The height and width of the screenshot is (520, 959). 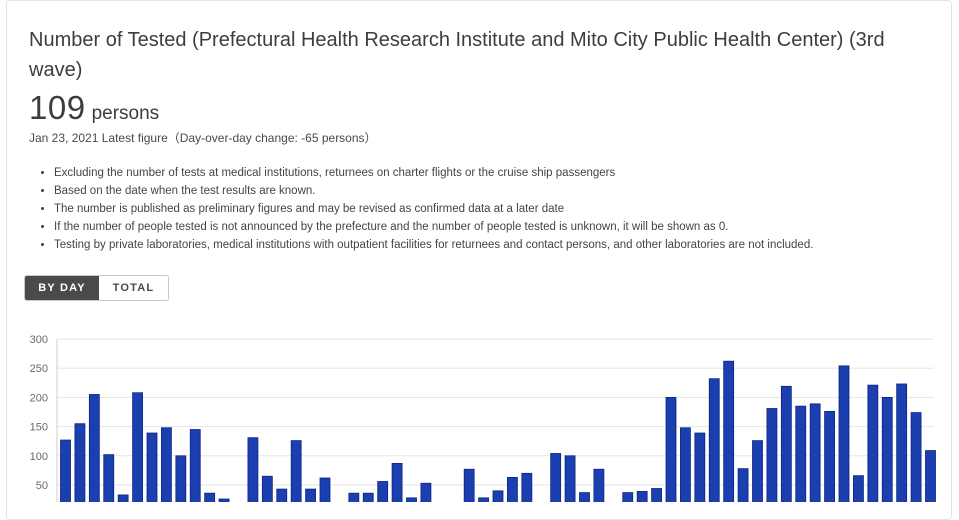 I want to click on total-button: TOTAL, so click(x=133, y=288).